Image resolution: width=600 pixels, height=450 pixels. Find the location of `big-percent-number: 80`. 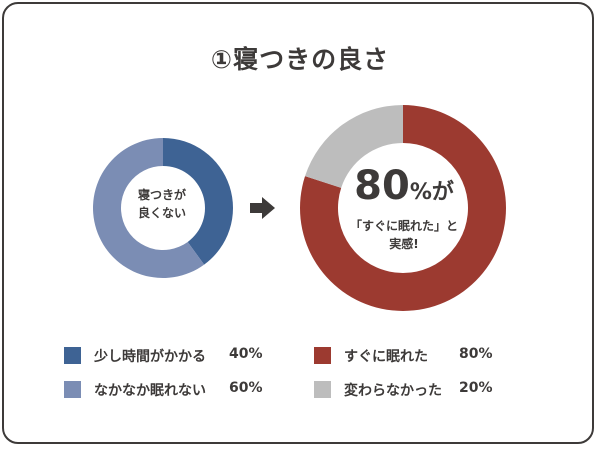

big-percent-number: 80 is located at coordinates (382, 186).